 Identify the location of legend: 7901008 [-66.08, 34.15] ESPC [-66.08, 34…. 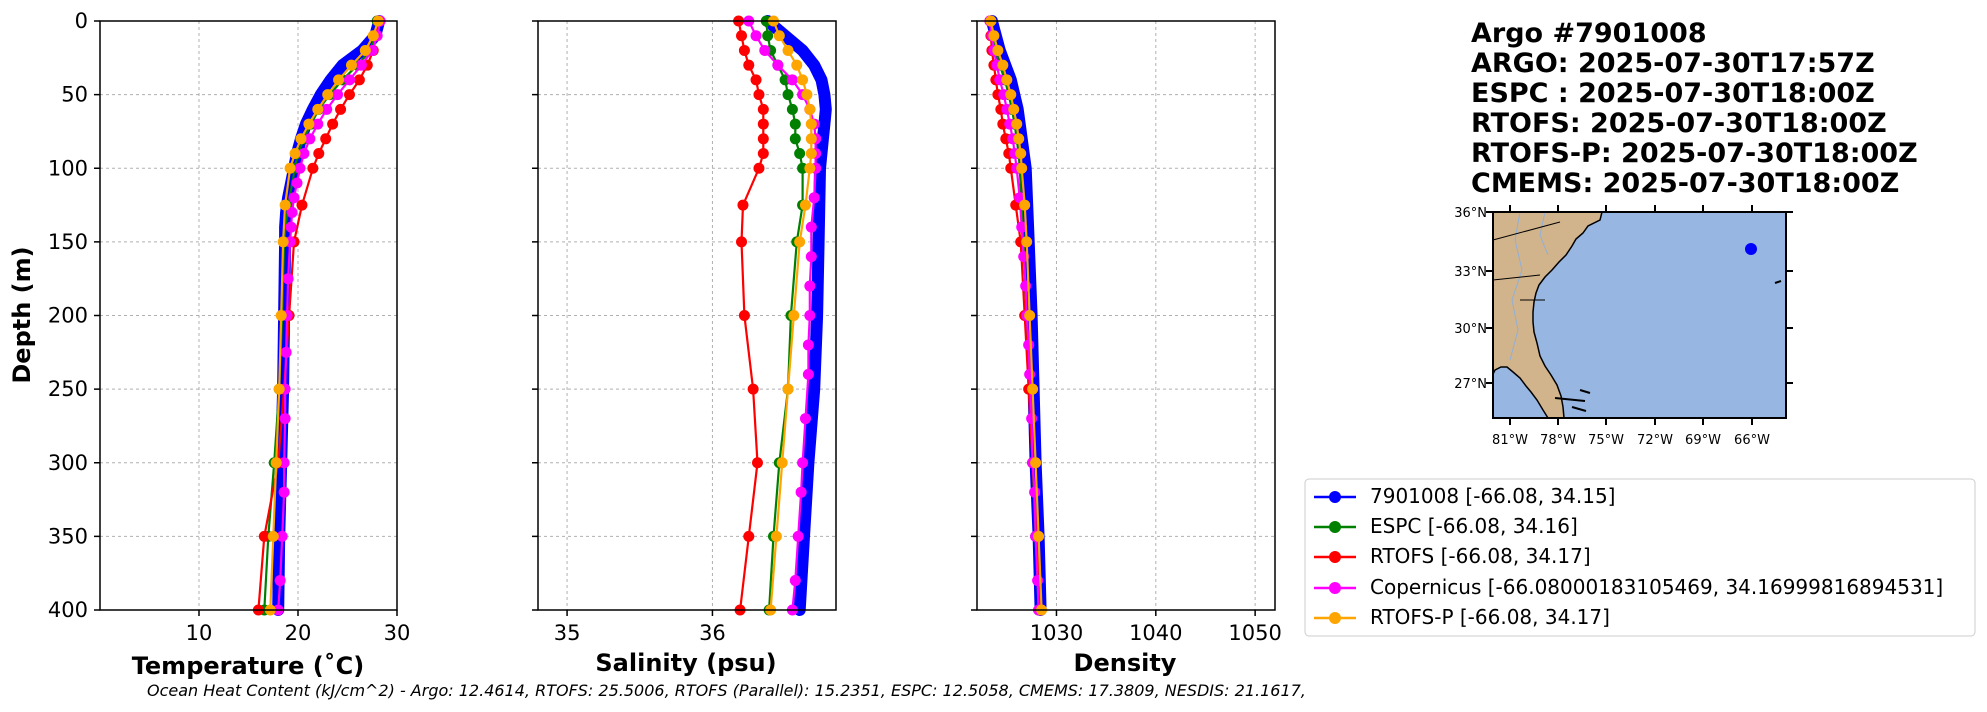
(1640, 557).